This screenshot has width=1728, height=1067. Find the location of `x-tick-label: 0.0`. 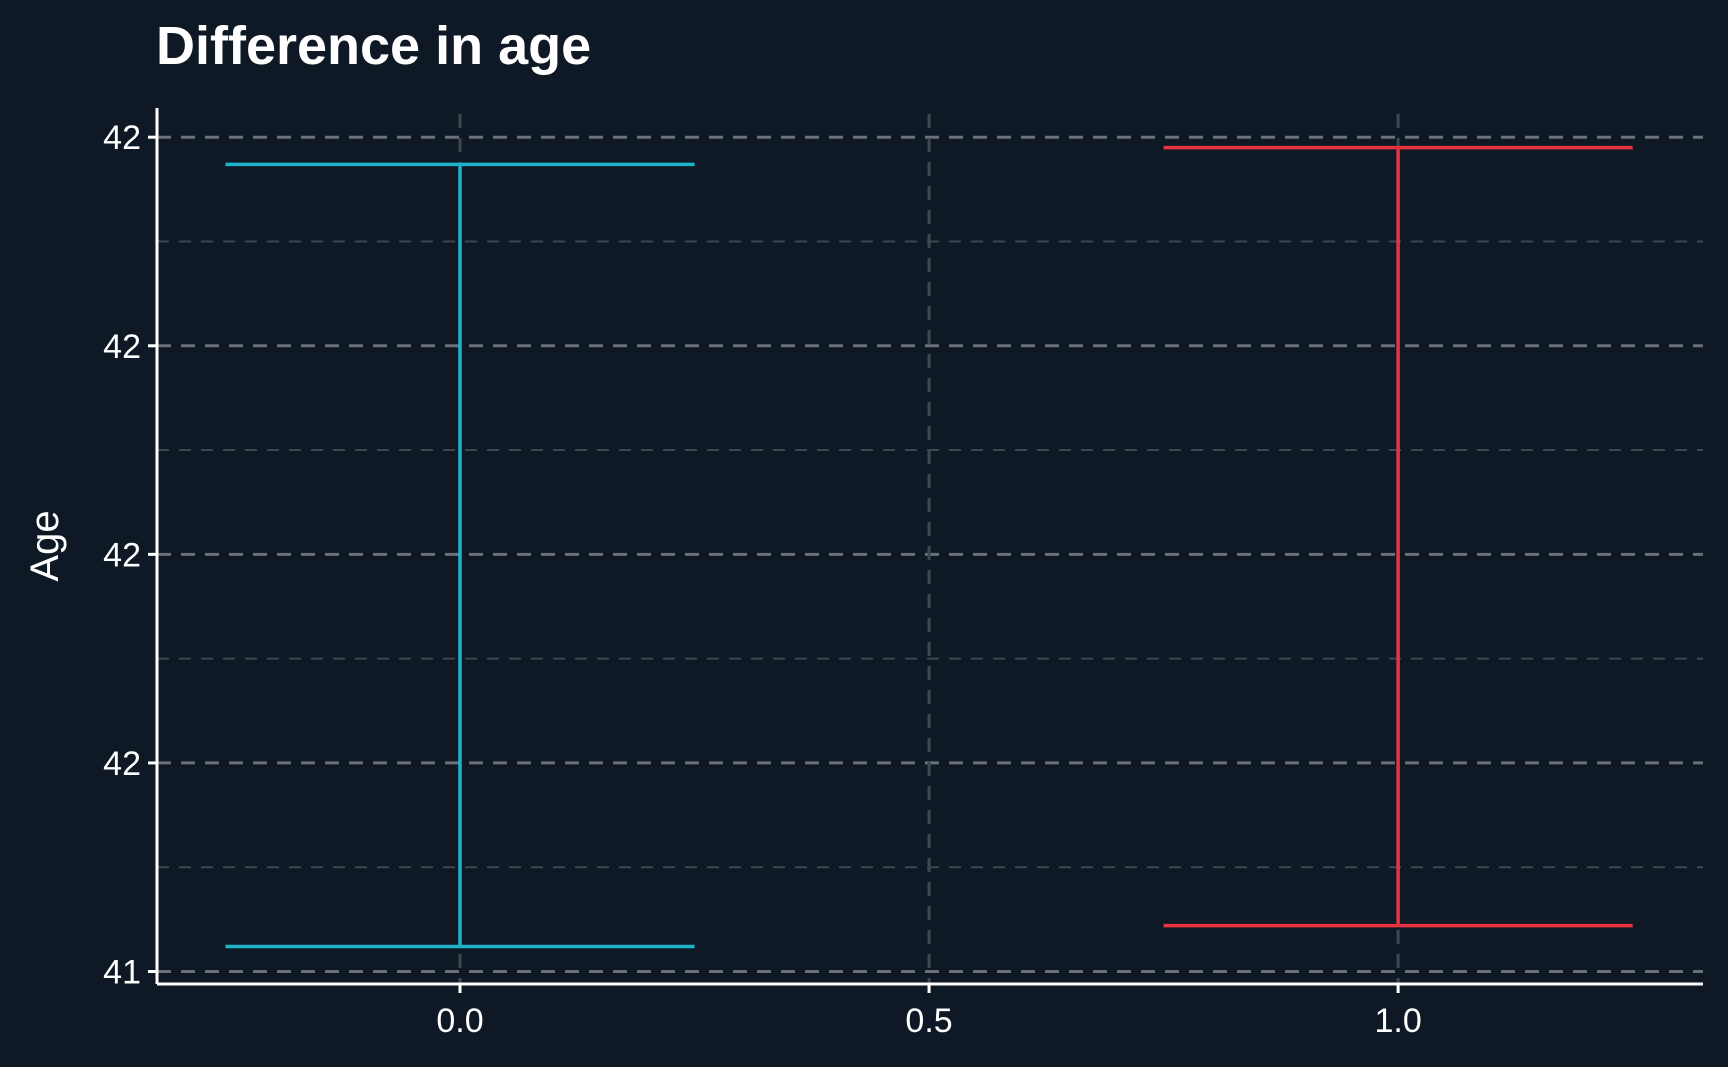

x-tick-label: 0.0 is located at coordinates (459, 1021).